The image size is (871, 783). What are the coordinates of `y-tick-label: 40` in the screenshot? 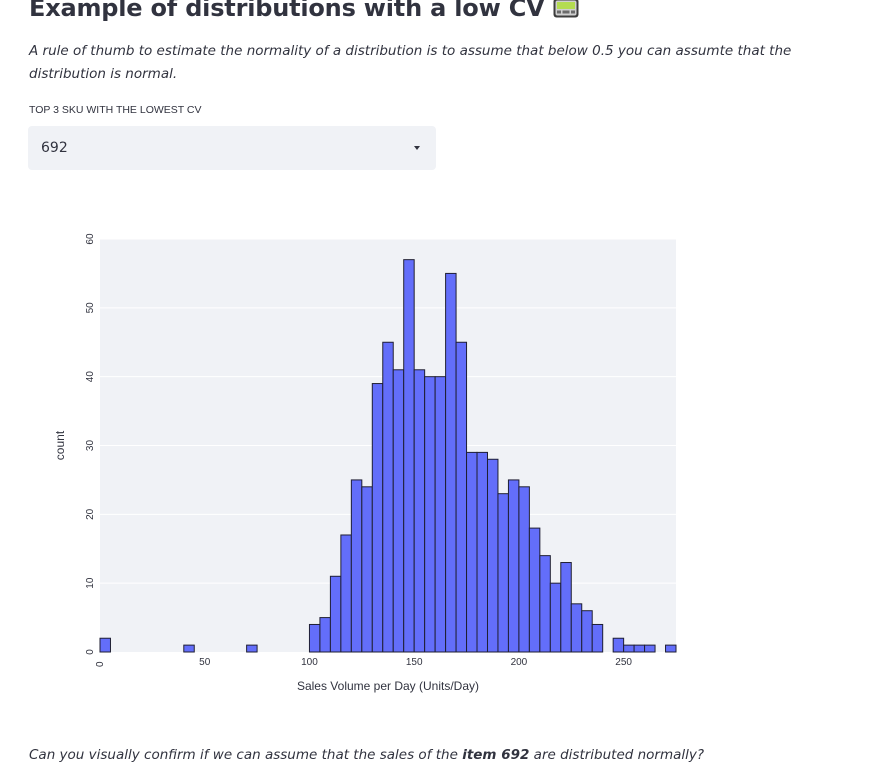 It's located at (90, 377).